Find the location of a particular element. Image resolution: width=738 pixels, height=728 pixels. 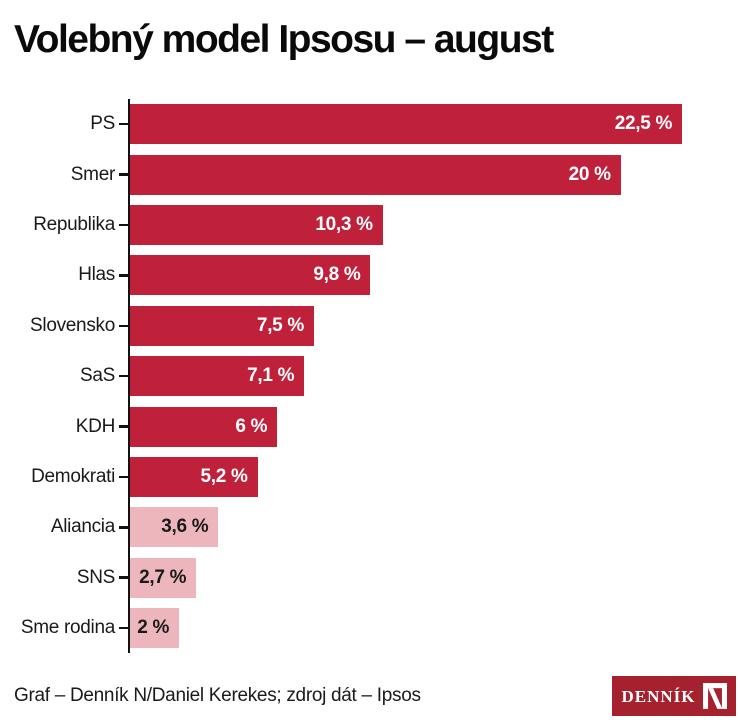

chart-row: SaS 7,1 % is located at coordinates (369, 376).